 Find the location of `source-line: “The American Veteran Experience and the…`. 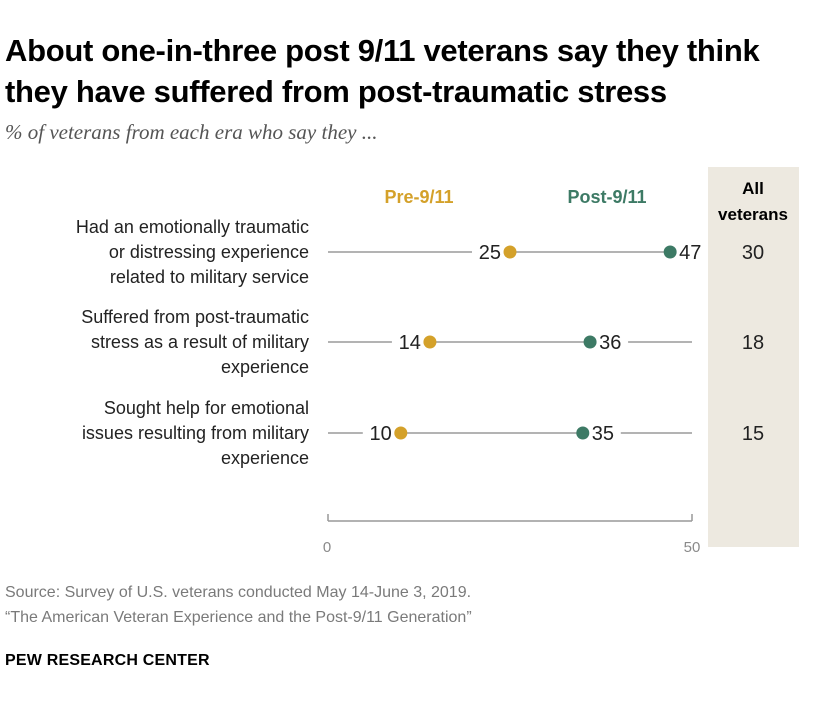

source-line: “The American Veteran Experience and the… is located at coordinates (238, 617).